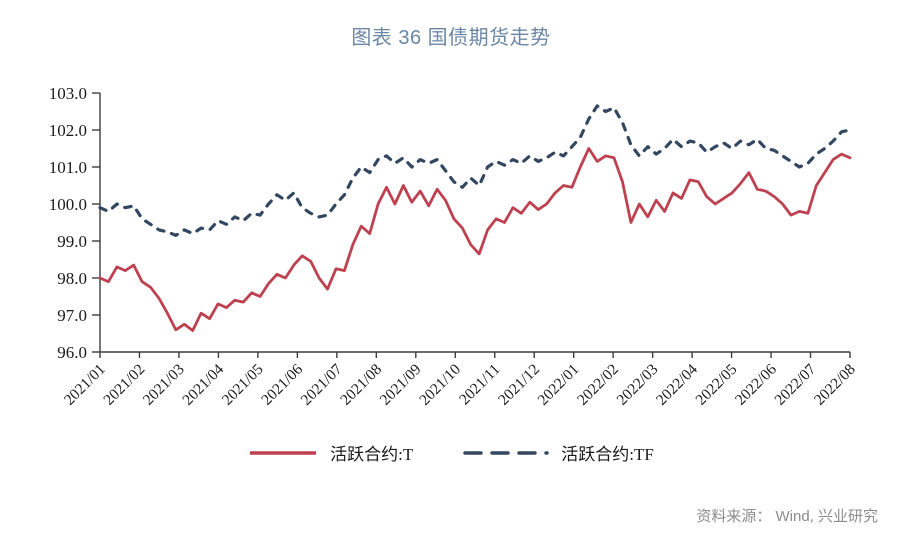 The image size is (902, 540). Describe the element at coordinates (283, 452) in the screenshot. I see `legend-line-solid-icon` at that location.